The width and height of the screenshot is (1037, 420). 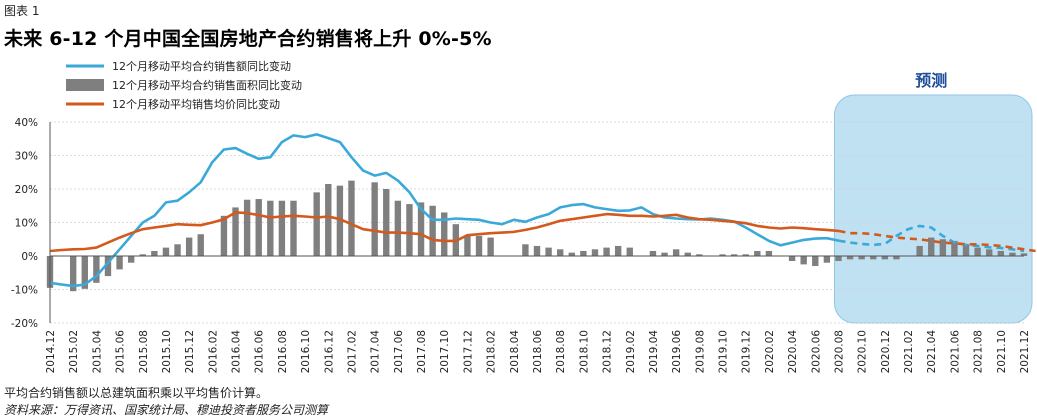 I want to click on x-tick-label: 2016.10, so click(x=306, y=351).